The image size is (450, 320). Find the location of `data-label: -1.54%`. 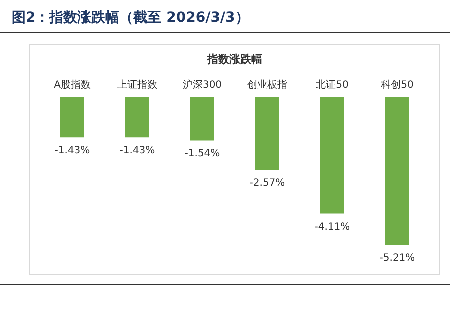

data-label: -1.54% is located at coordinates (202, 154).